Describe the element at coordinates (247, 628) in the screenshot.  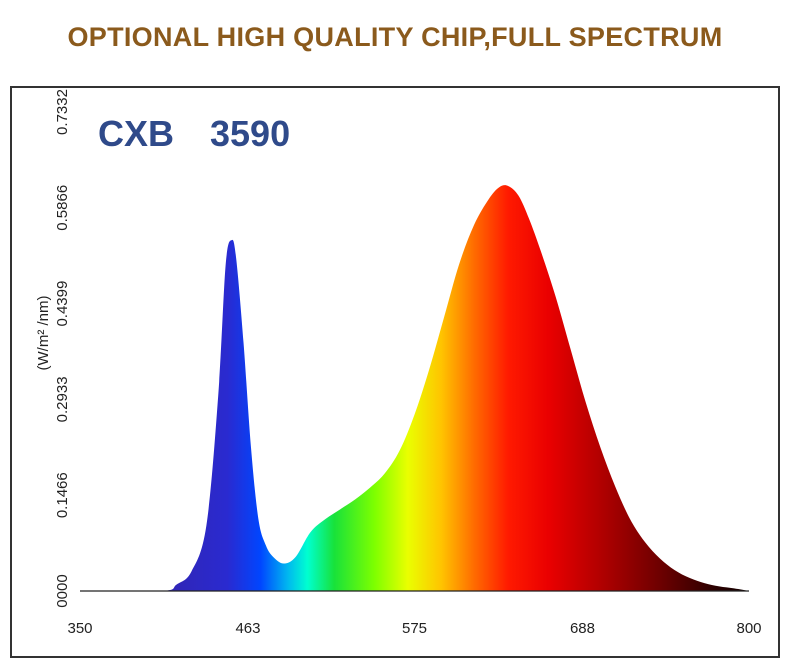
I see `x-tick-label: 463` at that location.